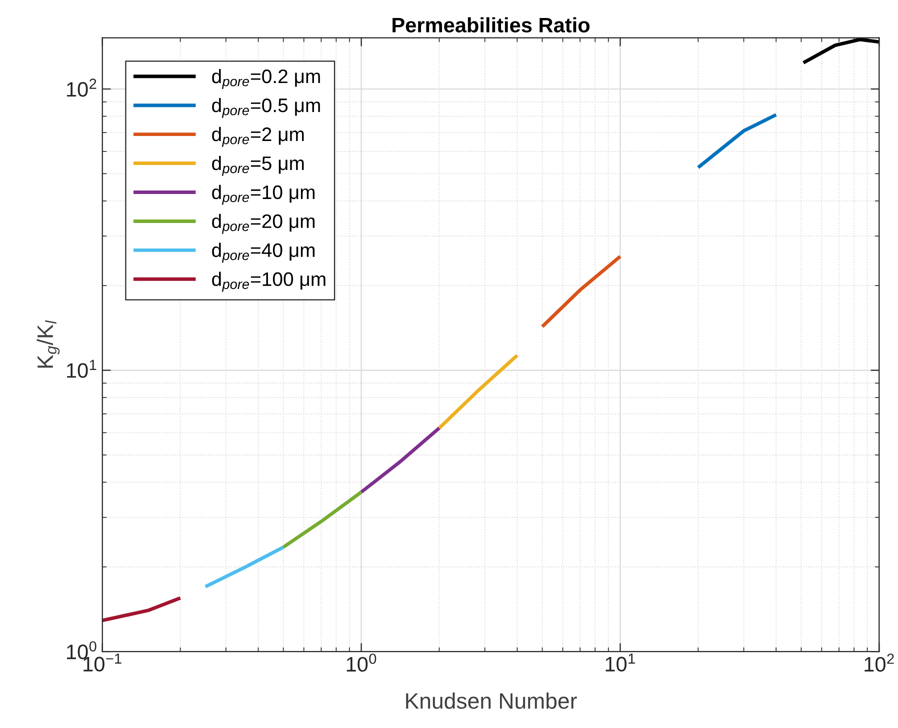  I want to click on legend-label: d$_{pore}$=0.2 μm, so click(266, 78).